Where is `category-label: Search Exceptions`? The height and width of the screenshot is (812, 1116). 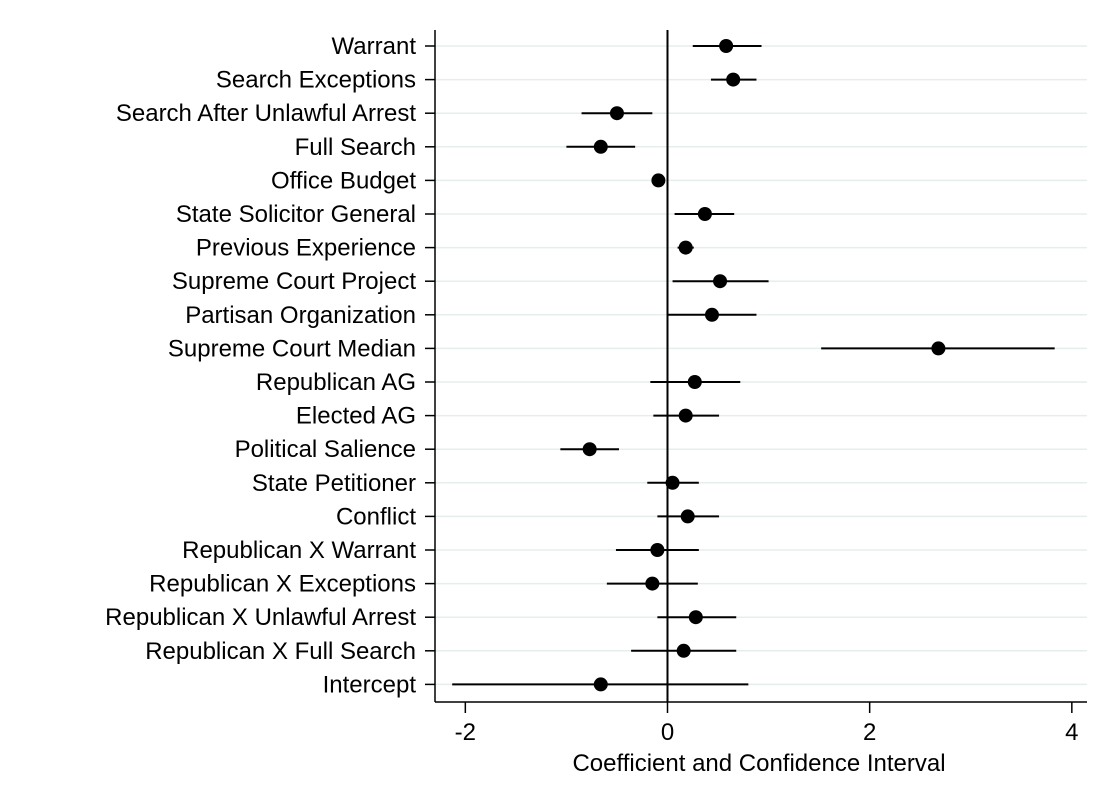
category-label: Search Exceptions is located at coordinates (316, 80).